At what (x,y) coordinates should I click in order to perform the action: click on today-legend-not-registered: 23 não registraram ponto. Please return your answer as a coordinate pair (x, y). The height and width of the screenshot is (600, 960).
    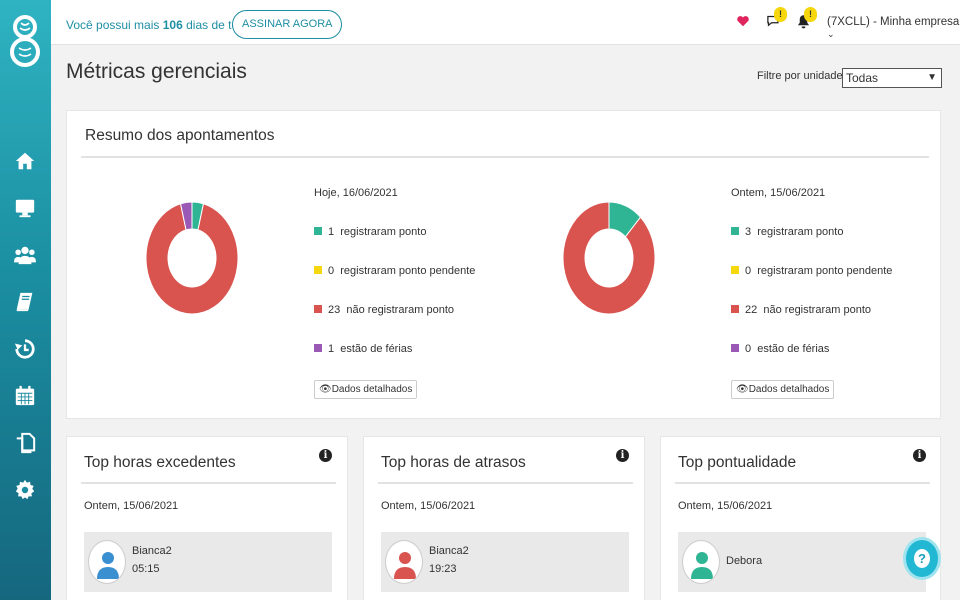
    Looking at the image, I should click on (384, 310).